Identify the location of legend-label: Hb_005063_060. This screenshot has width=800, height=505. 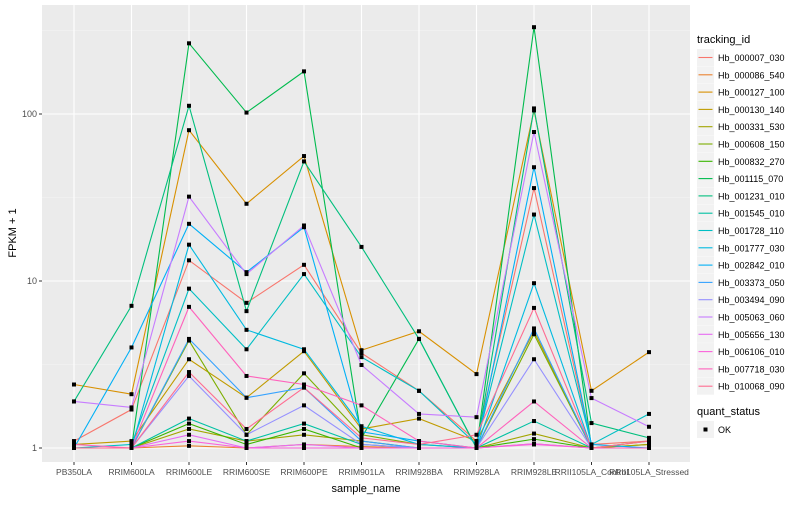
(751, 318).